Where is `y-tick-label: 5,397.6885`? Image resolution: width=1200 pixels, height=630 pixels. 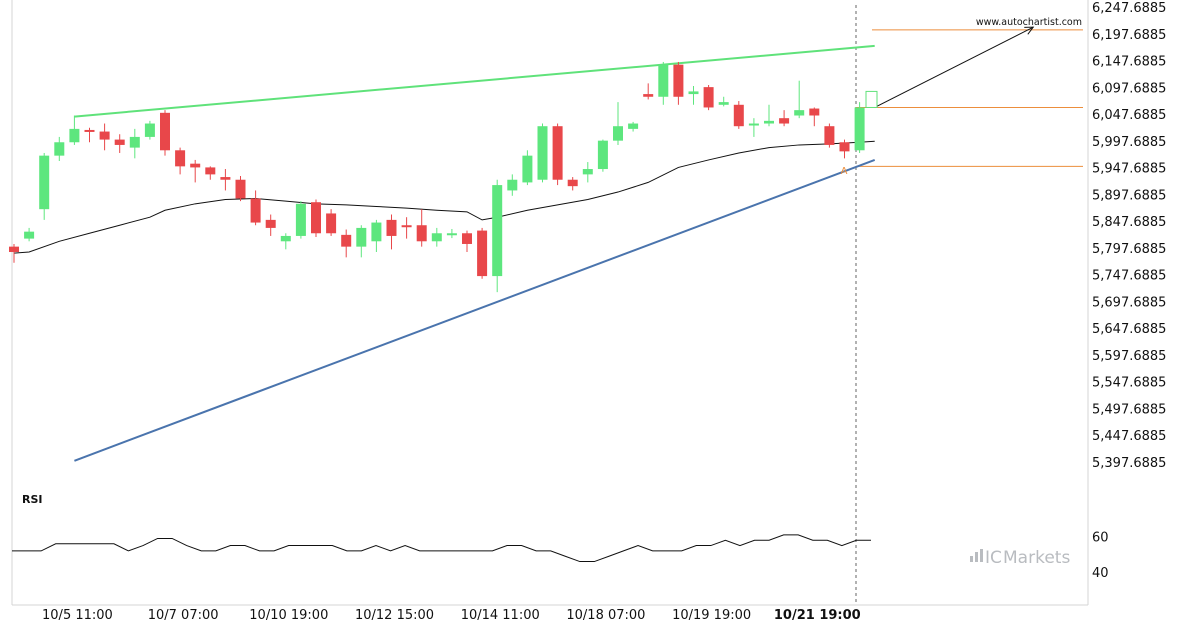 y-tick-label: 5,397.6885 is located at coordinates (1129, 463).